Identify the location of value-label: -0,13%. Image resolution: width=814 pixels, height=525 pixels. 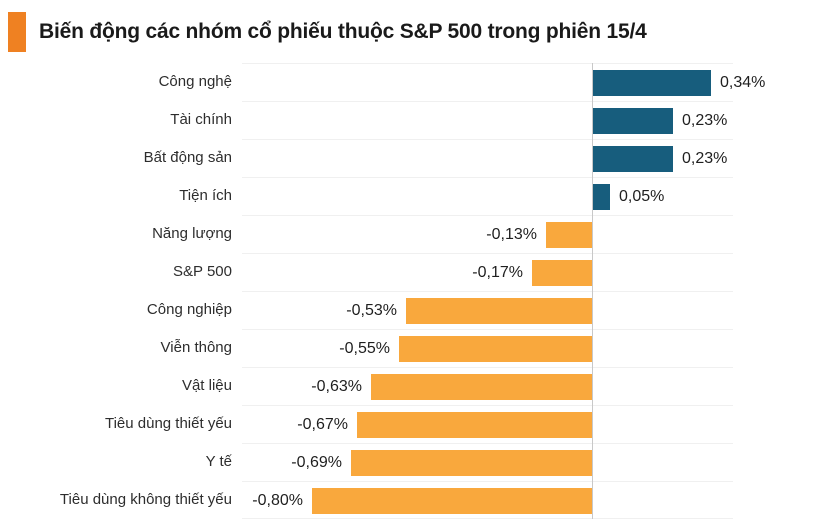
(511, 234).